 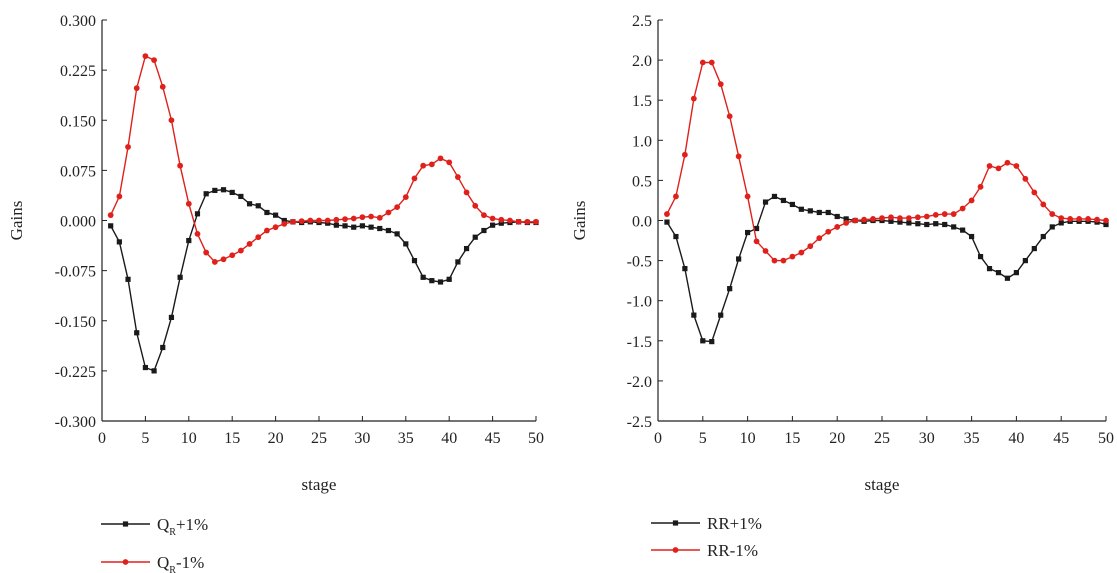 I want to click on y-tick-label: -0.150, so click(x=75, y=322).